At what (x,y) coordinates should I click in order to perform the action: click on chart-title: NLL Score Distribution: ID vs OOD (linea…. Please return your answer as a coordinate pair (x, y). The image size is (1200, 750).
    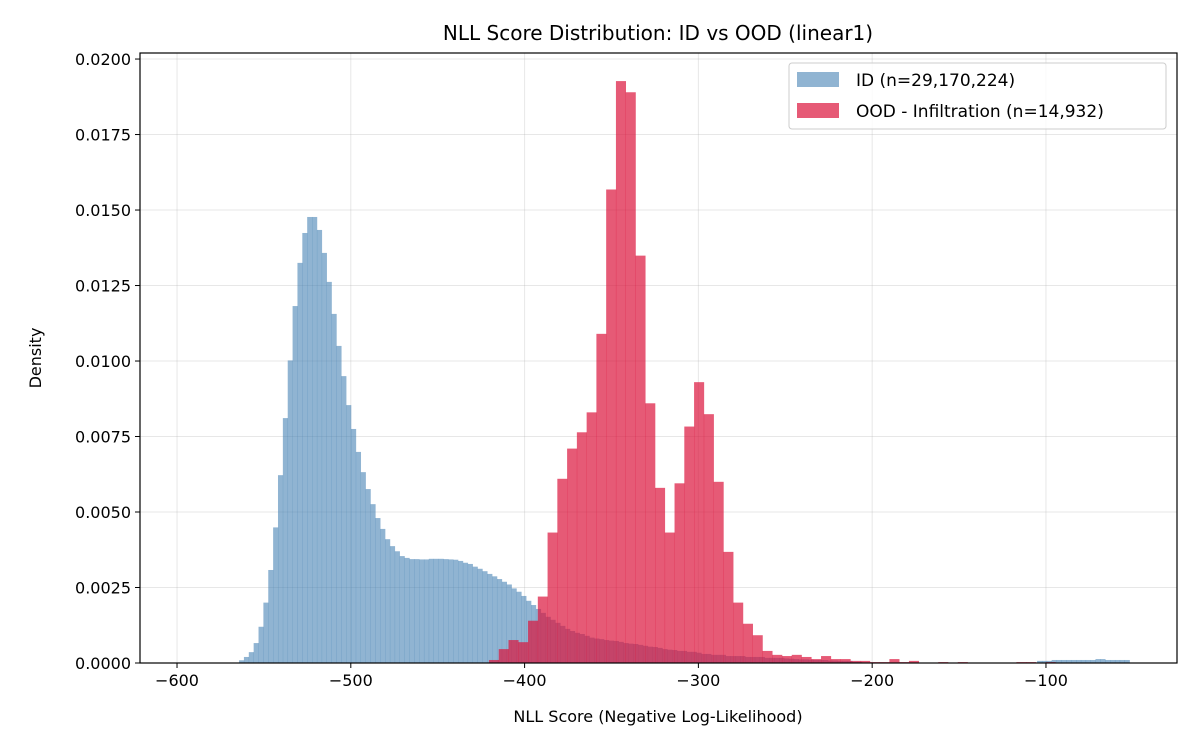
    Looking at the image, I should click on (658, 33).